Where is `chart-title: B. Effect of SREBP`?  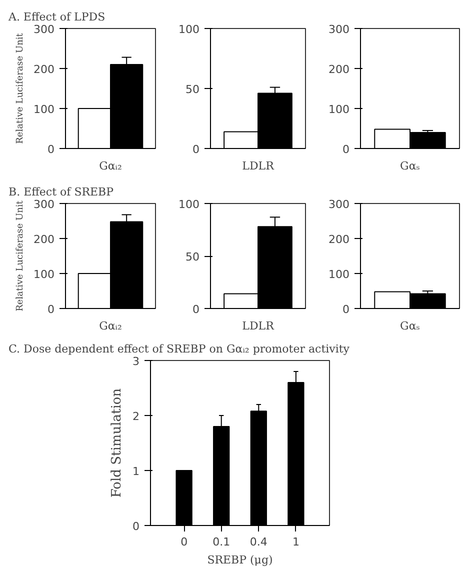
chart-title: B. Effect of SREBP is located at coordinates (61, 192).